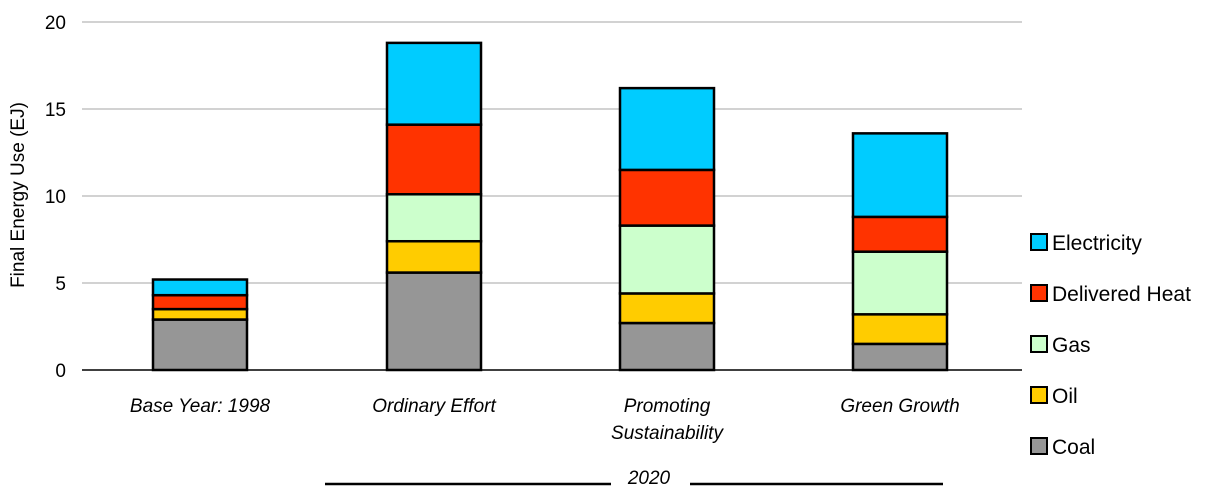 This screenshot has height=489, width=1231. Describe the element at coordinates (1097, 243) in the screenshot. I see `legend-label: Electricity` at that location.